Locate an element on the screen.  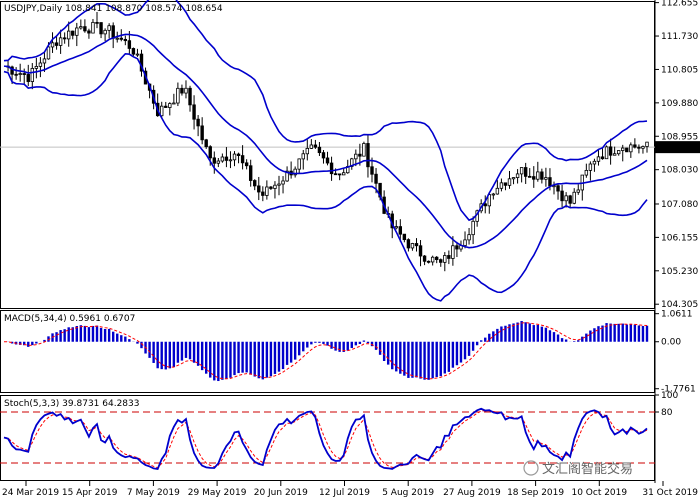
x-tick-label: 24 Mar 2019 is located at coordinates (30, 493).